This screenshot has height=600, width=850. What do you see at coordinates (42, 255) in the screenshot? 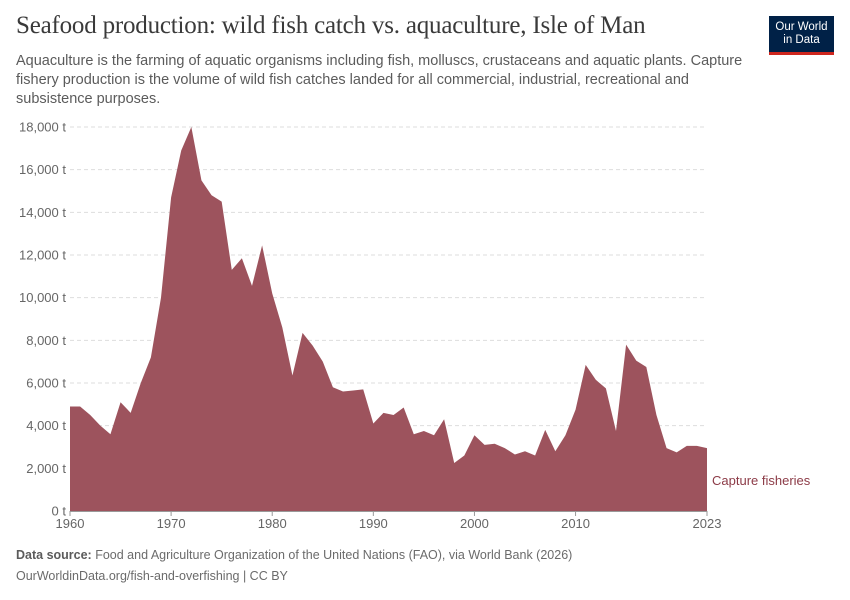
I see `y-tick-label: 12,000 t` at bounding box center [42, 255].